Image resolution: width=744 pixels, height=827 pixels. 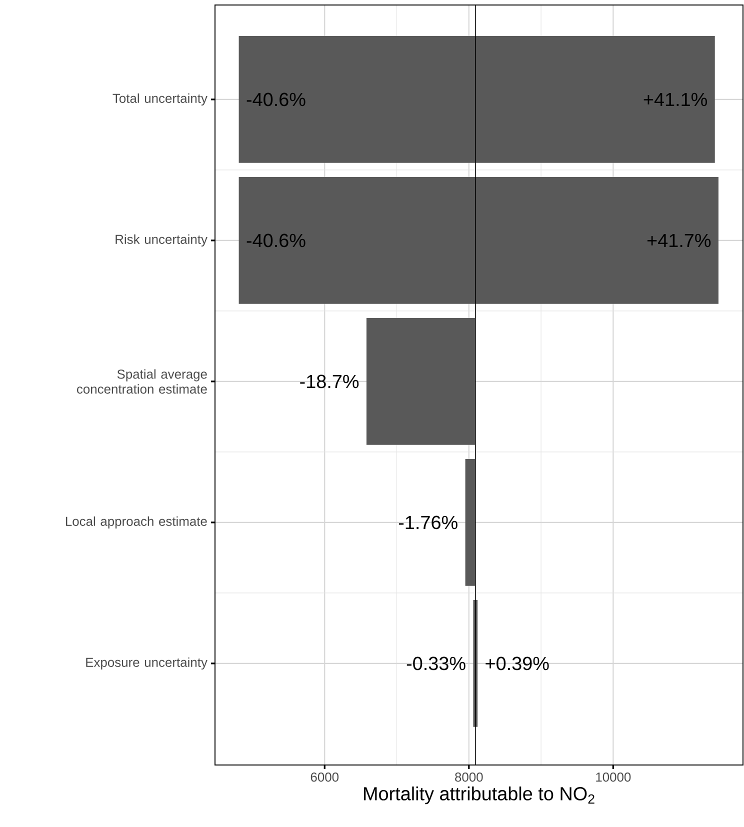 What do you see at coordinates (517, 663) in the screenshot?
I see `annotation: +0.39%` at bounding box center [517, 663].